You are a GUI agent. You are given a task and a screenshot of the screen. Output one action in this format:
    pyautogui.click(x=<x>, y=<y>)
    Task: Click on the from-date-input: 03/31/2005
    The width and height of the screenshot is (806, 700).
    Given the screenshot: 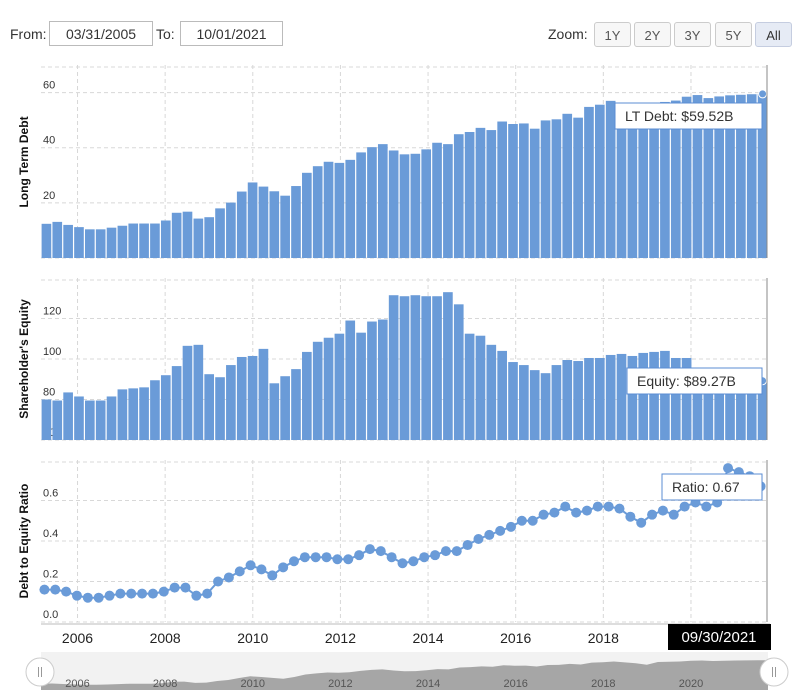 What is the action you would take?
    pyautogui.click(x=101, y=33)
    